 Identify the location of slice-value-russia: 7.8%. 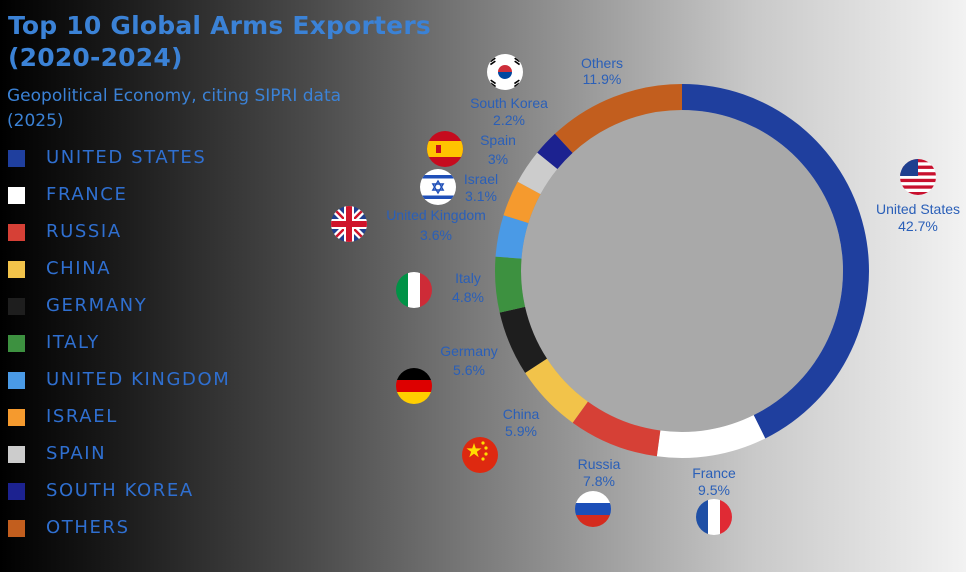
(599, 481).